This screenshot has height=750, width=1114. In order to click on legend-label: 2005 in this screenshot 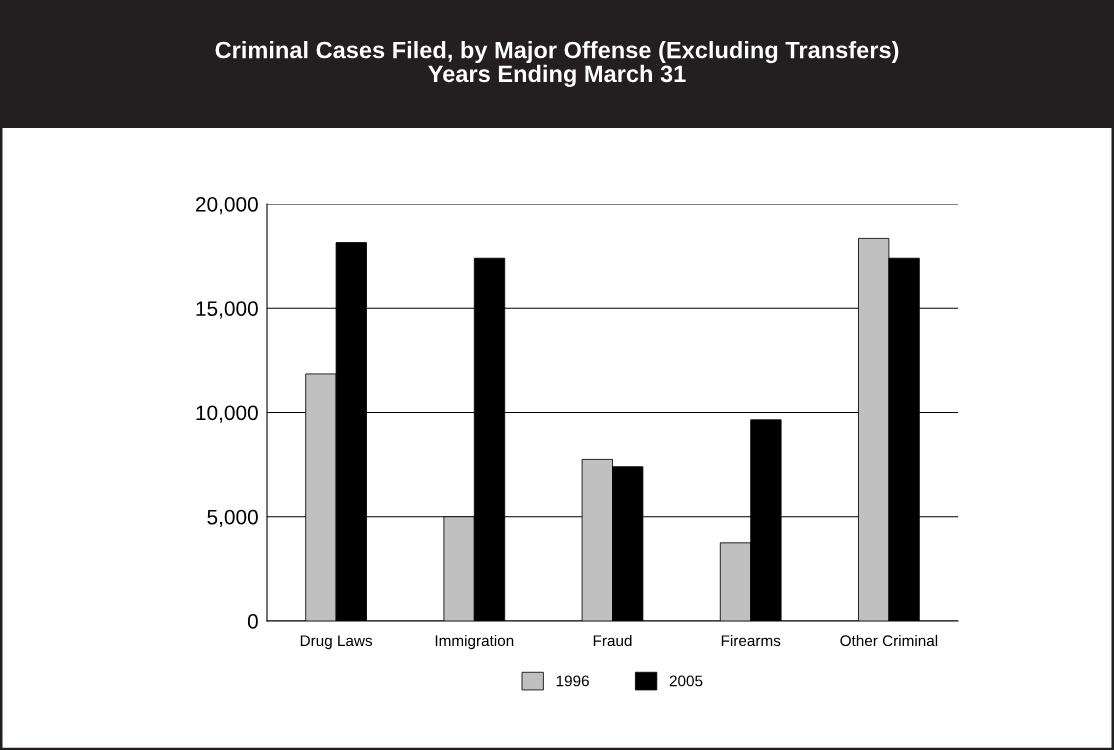, I will do `click(686, 681)`.